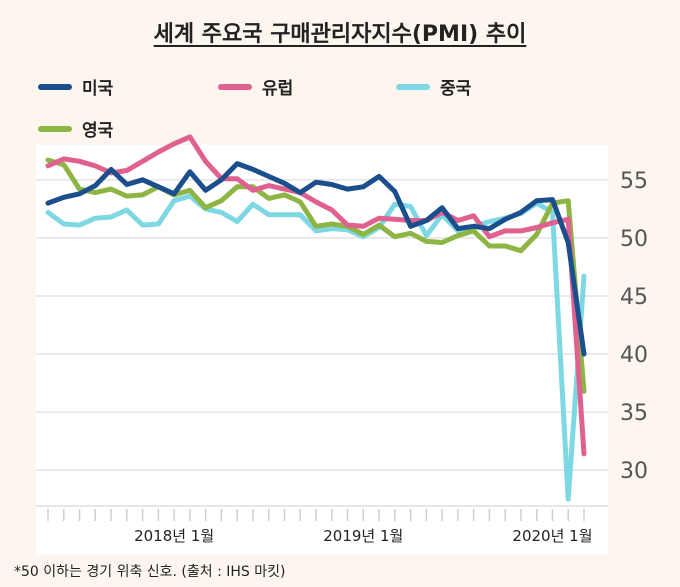 The image size is (680, 587). What do you see at coordinates (55, 128) in the screenshot?
I see `legend-swatch-uk` at bounding box center [55, 128].